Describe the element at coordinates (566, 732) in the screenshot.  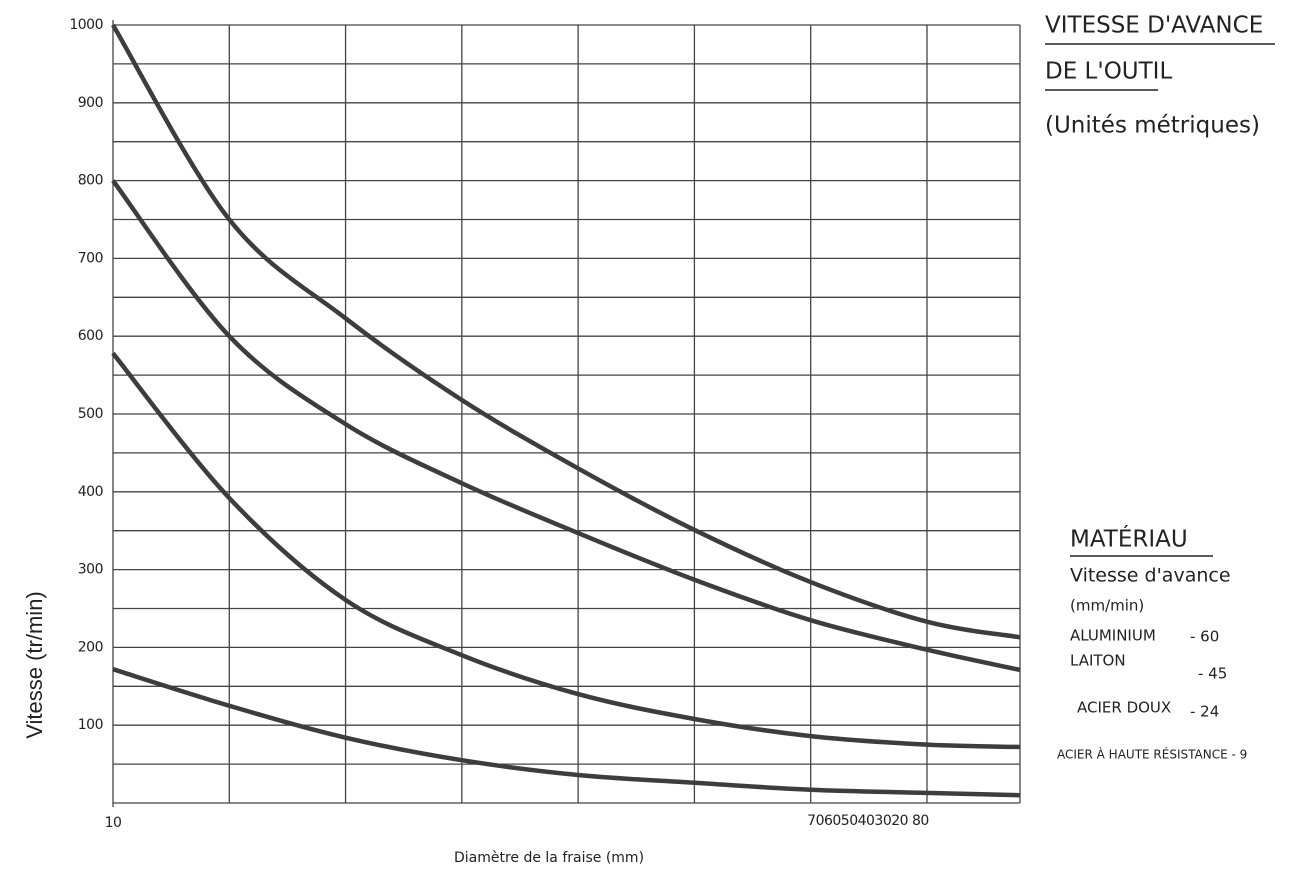
I see `curve` at that location.